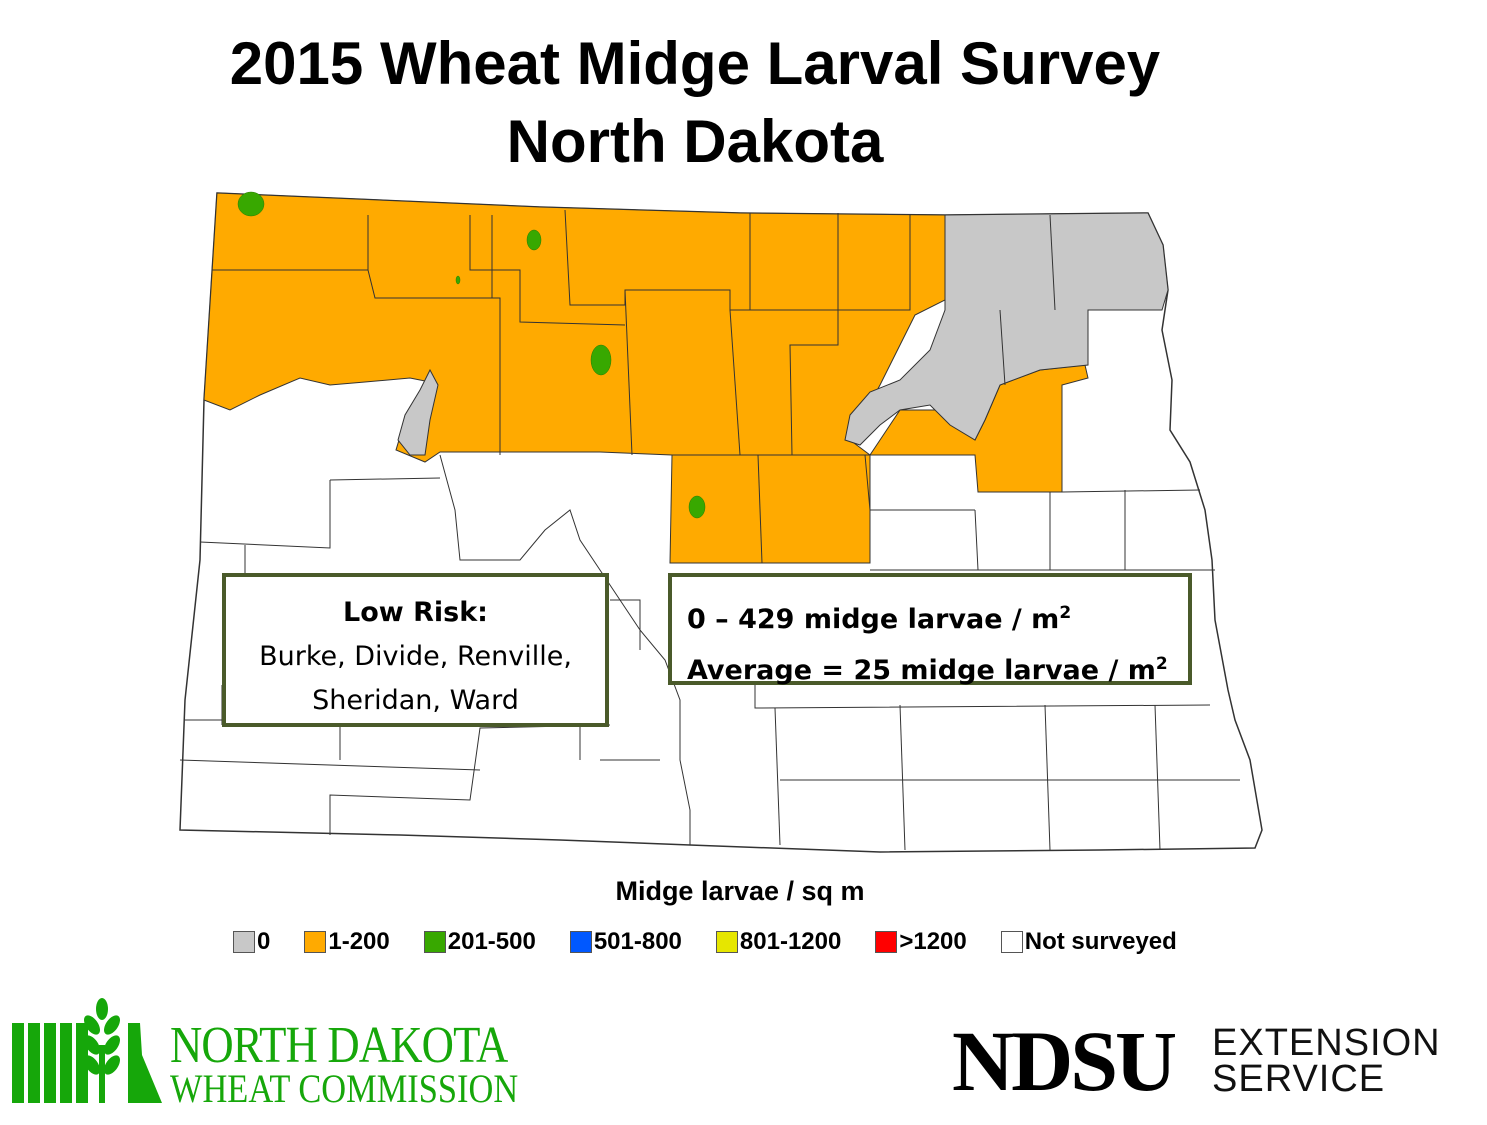 The width and height of the screenshot is (1487, 1125). What do you see at coordinates (695, 141) in the screenshot?
I see `map-title-line-2: North Dakota` at bounding box center [695, 141].